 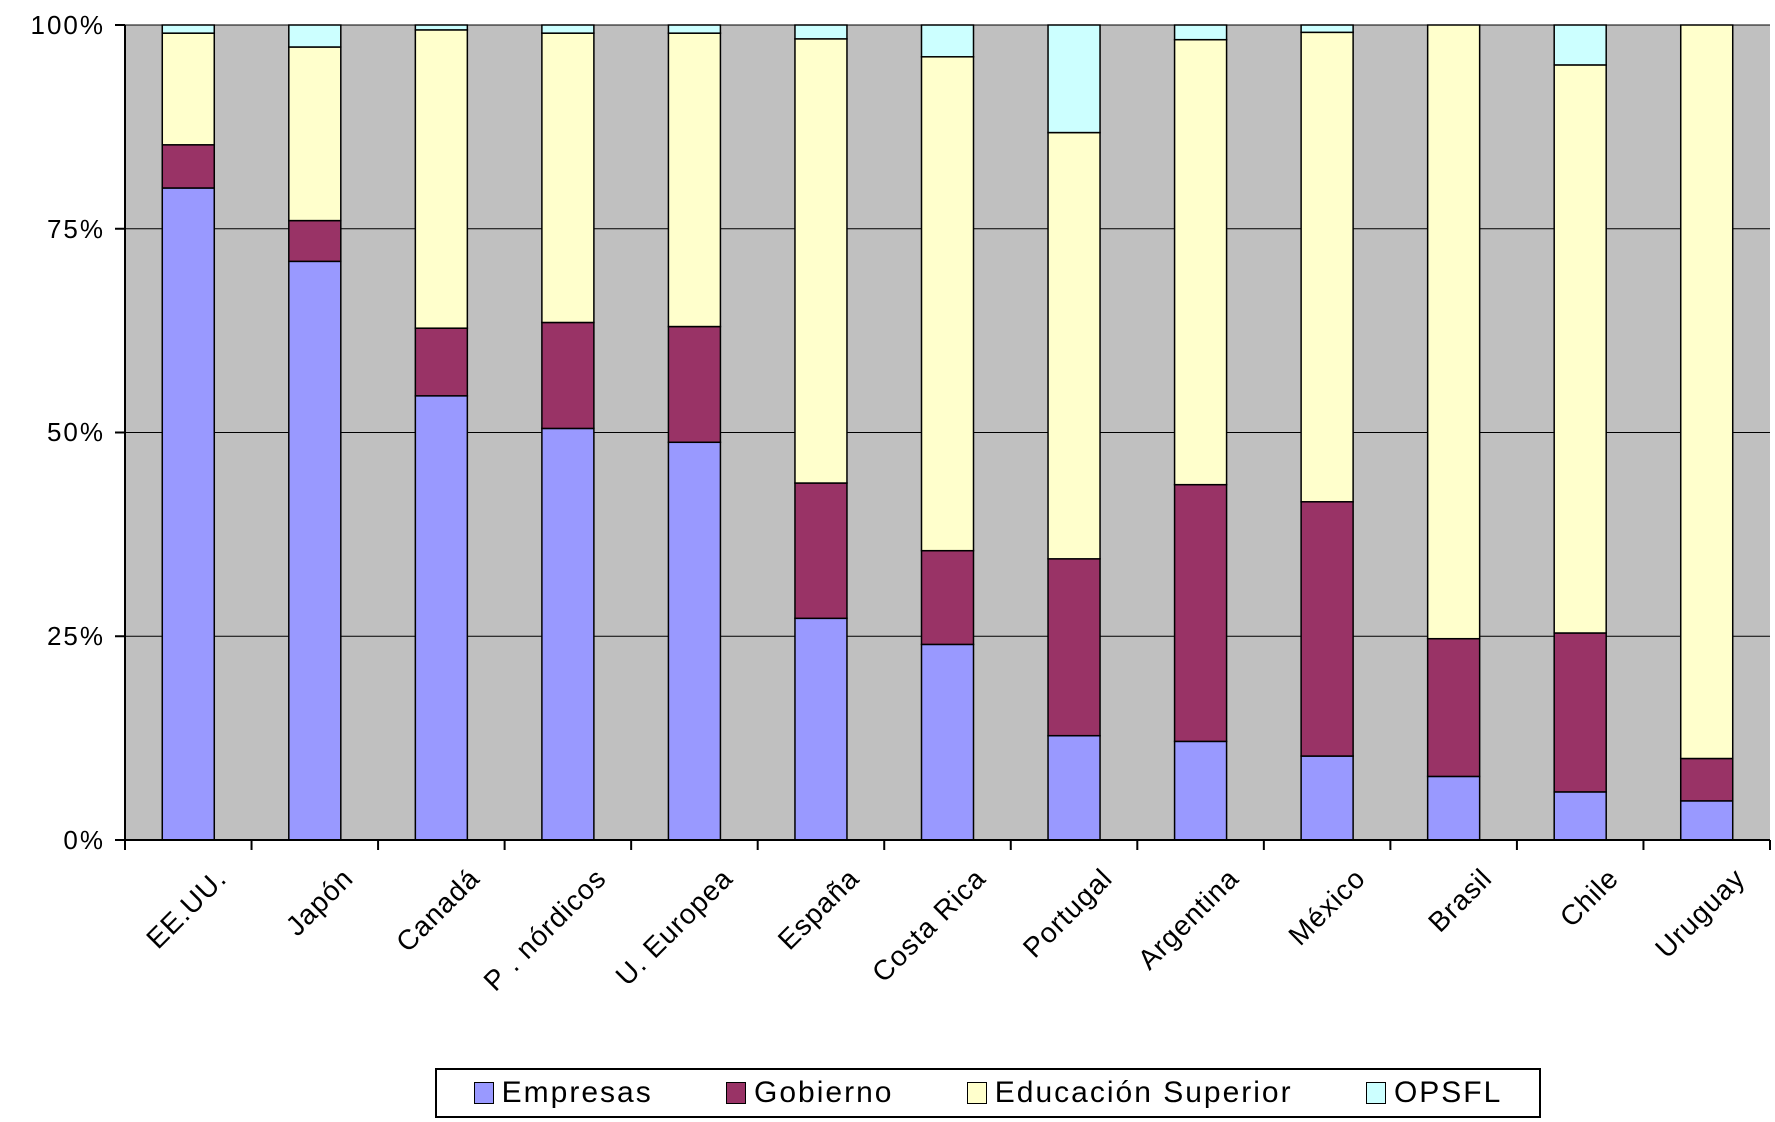 I want to click on x-tick-label-uruguay: Uruguay, so click(x=1700, y=913).